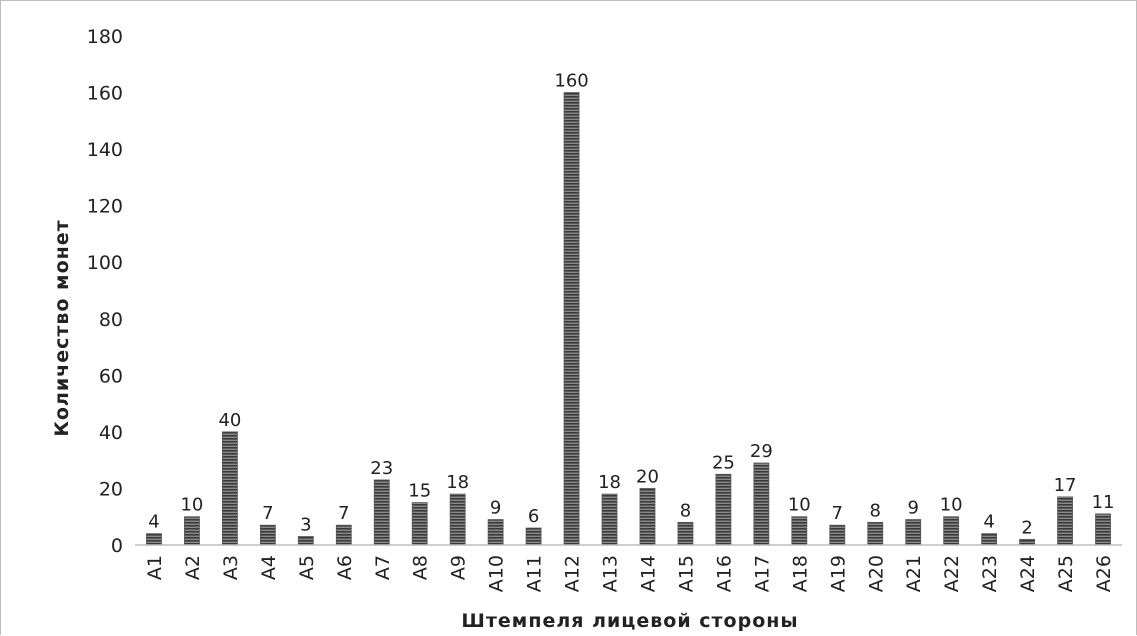 This screenshot has height=636, width=1137. What do you see at coordinates (105, 94) in the screenshot?
I see `y-tick-label: 160` at bounding box center [105, 94].